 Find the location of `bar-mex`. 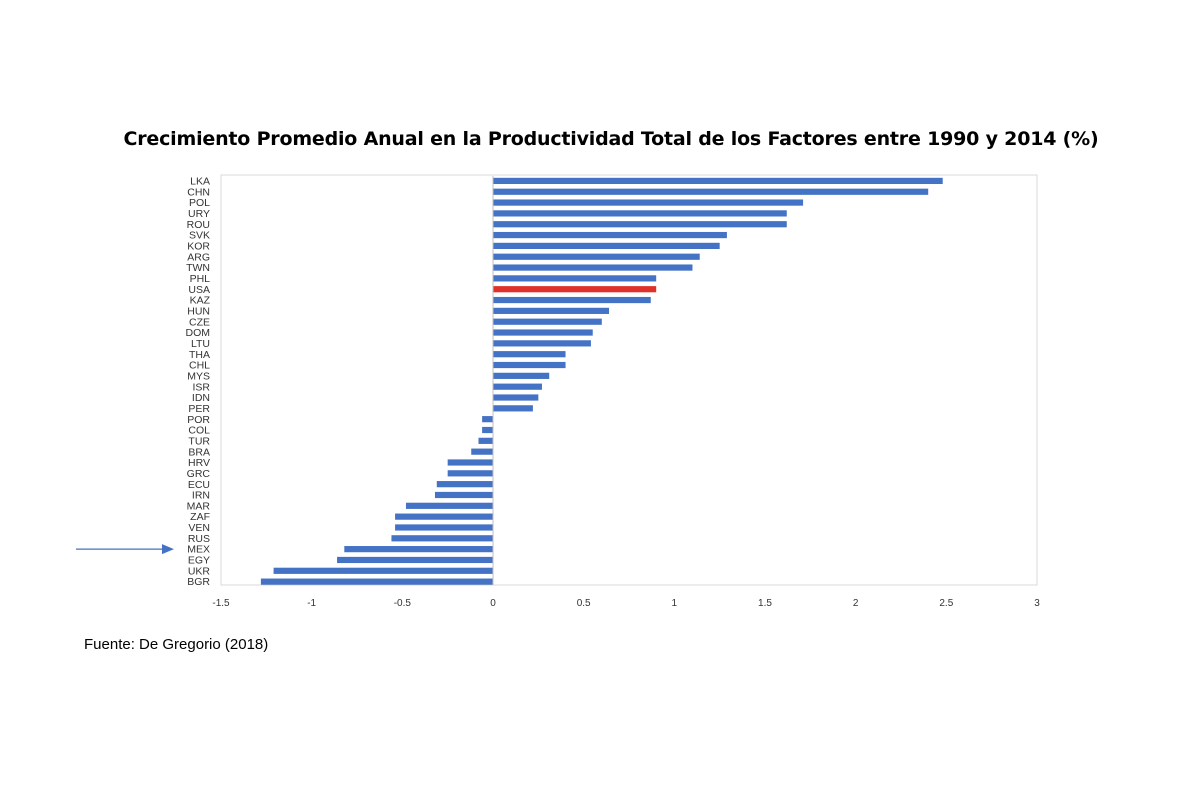

bar-mex is located at coordinates (418, 549).